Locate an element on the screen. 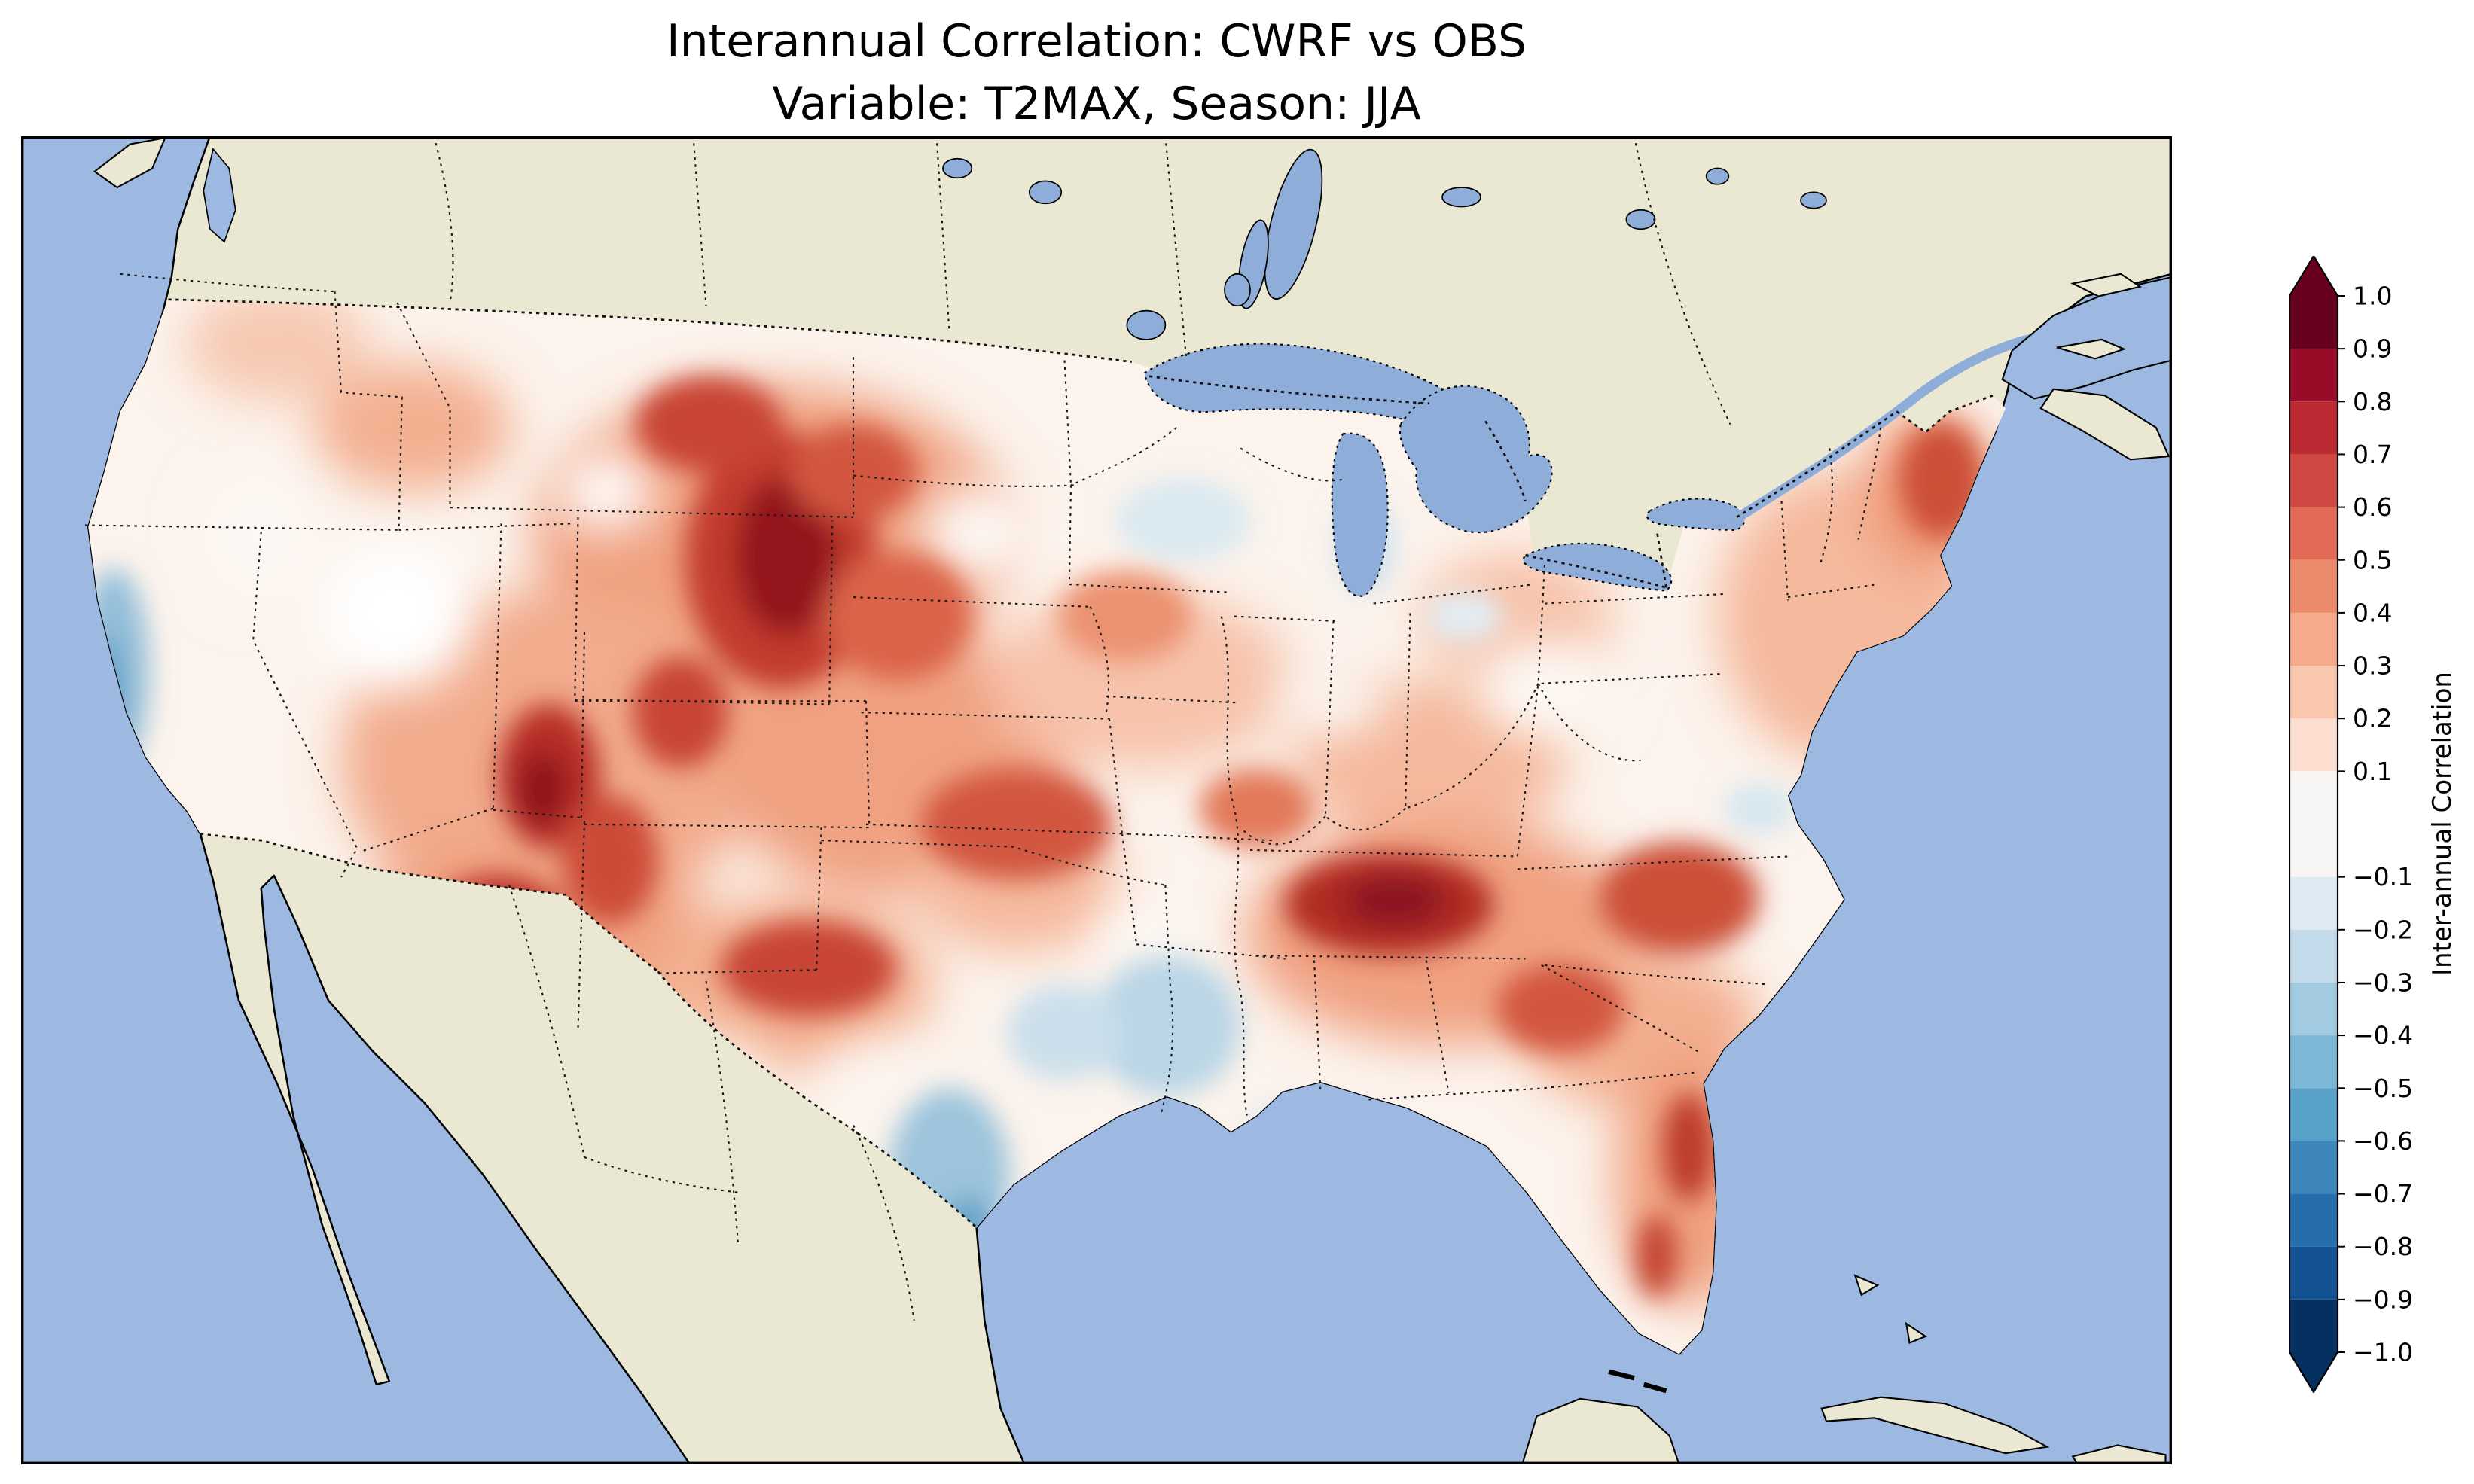 Image resolution: width=2474 pixels, height=1484 pixels. florida-keys is located at coordinates (1637, 1381).